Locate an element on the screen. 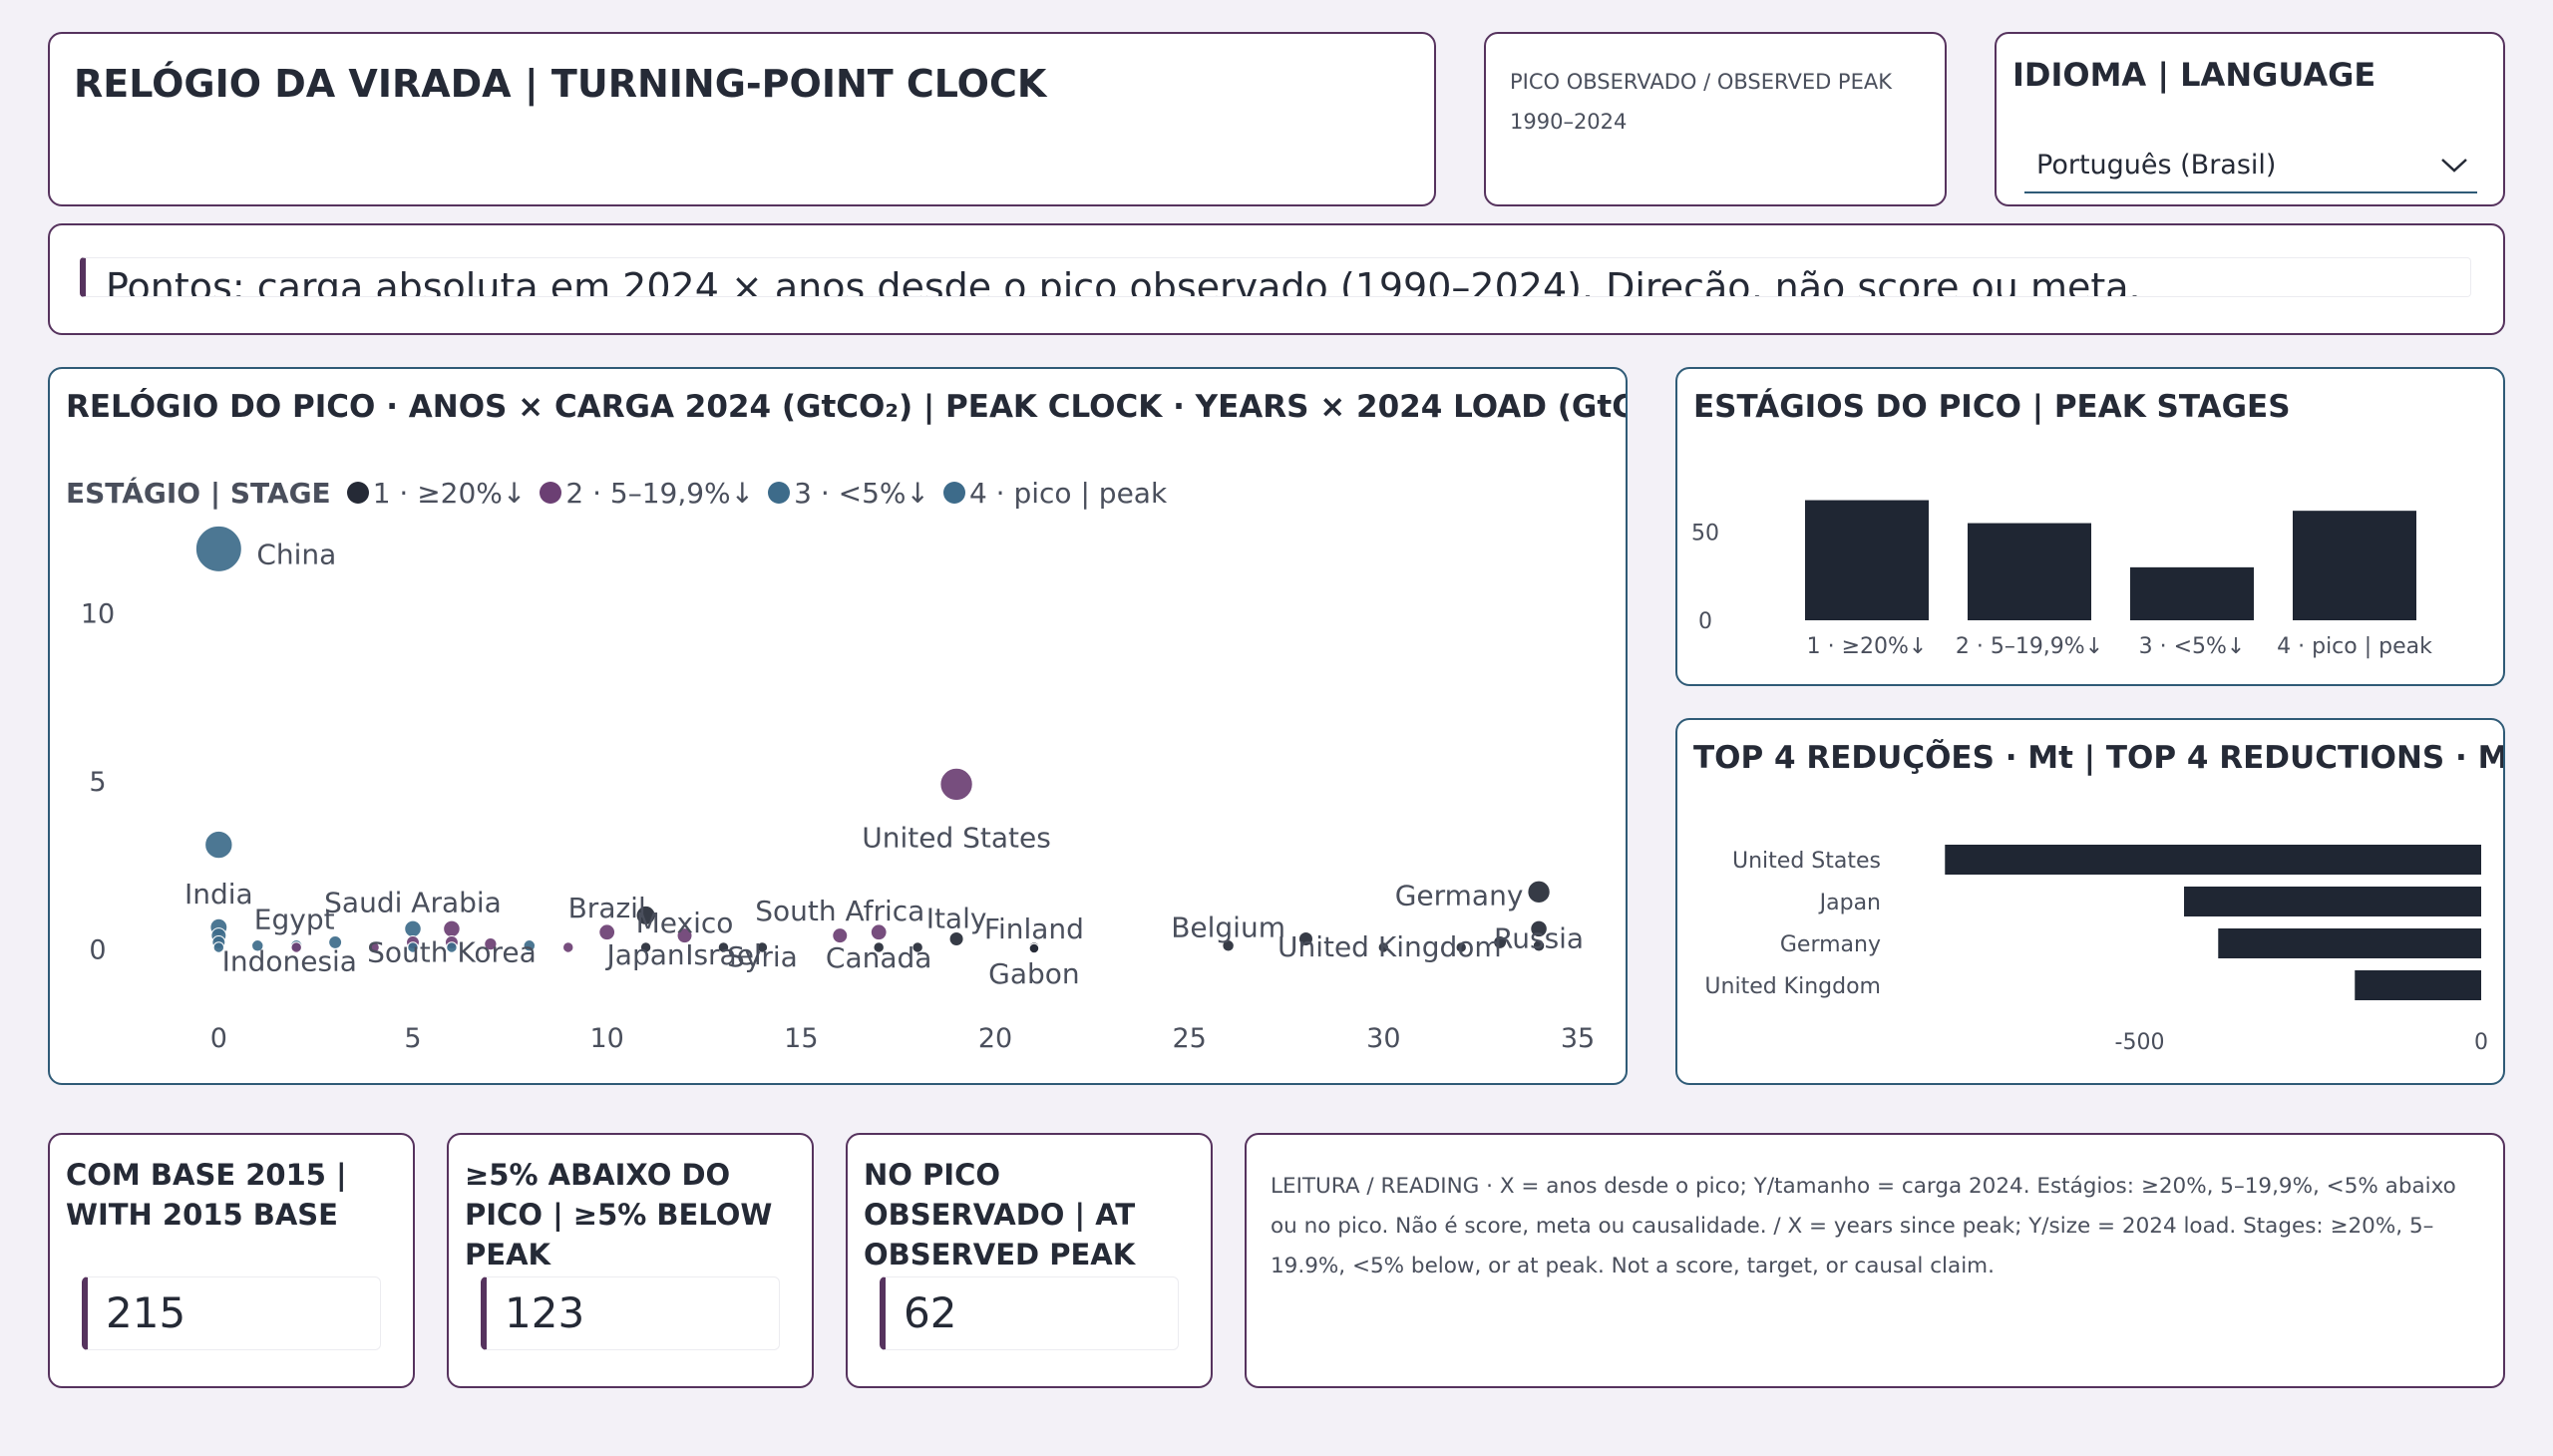 Image resolution: width=2553 pixels, height=1456 pixels. x-tick-label: 35 is located at coordinates (1578, 1038).